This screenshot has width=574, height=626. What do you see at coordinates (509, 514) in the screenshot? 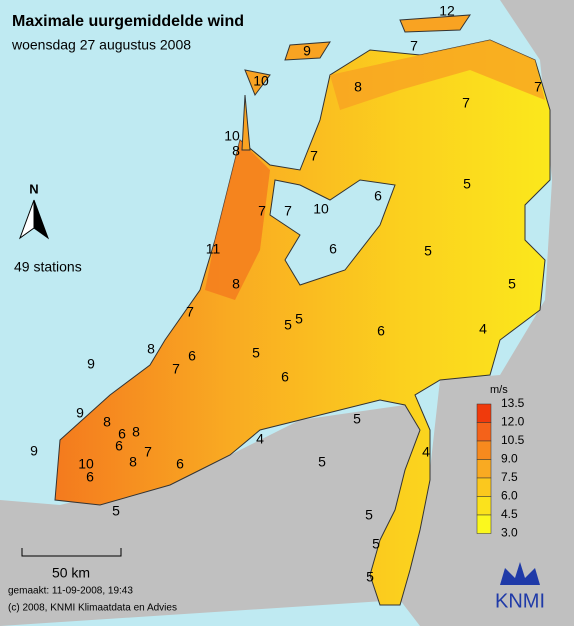
I see `legend-label: 4.5` at bounding box center [509, 514].